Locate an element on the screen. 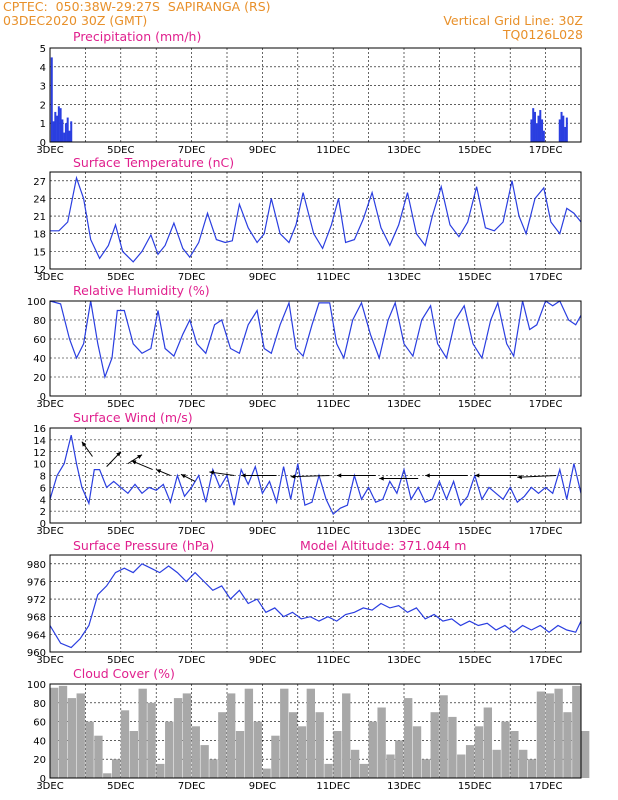 Image resolution: width=618 pixels, height=800 pixels. y-tick-label: 16 is located at coordinates (39, 429).